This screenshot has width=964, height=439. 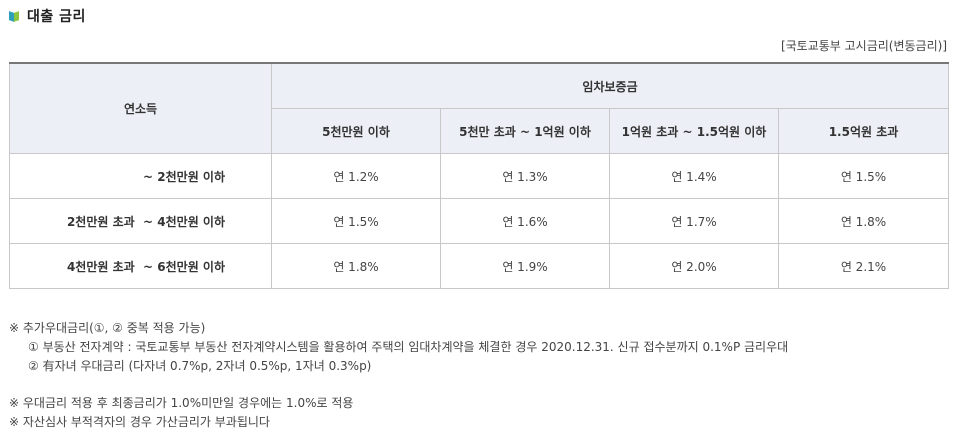 I want to click on rate-cell: 연 1.6%, so click(x=525, y=221).